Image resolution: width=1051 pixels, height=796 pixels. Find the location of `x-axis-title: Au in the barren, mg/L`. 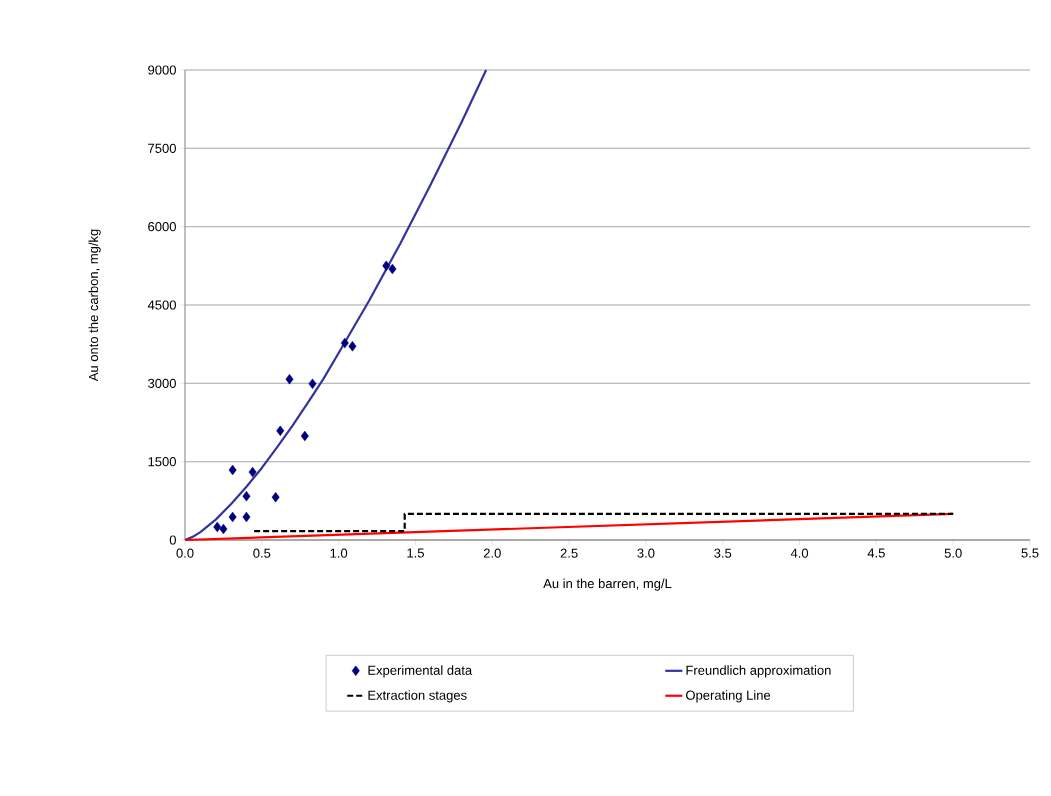

x-axis-title: Au in the barren, mg/L is located at coordinates (607, 584).